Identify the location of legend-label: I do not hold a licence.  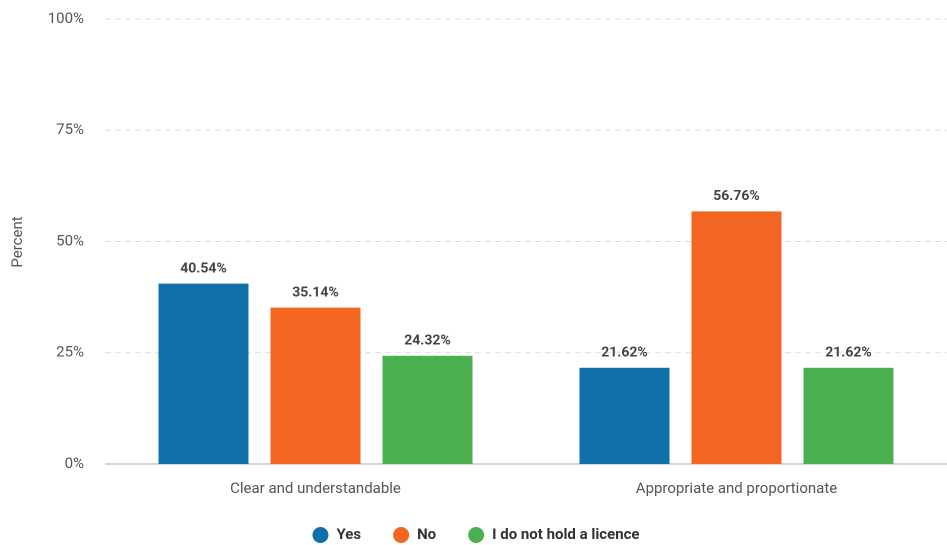
(565, 534).